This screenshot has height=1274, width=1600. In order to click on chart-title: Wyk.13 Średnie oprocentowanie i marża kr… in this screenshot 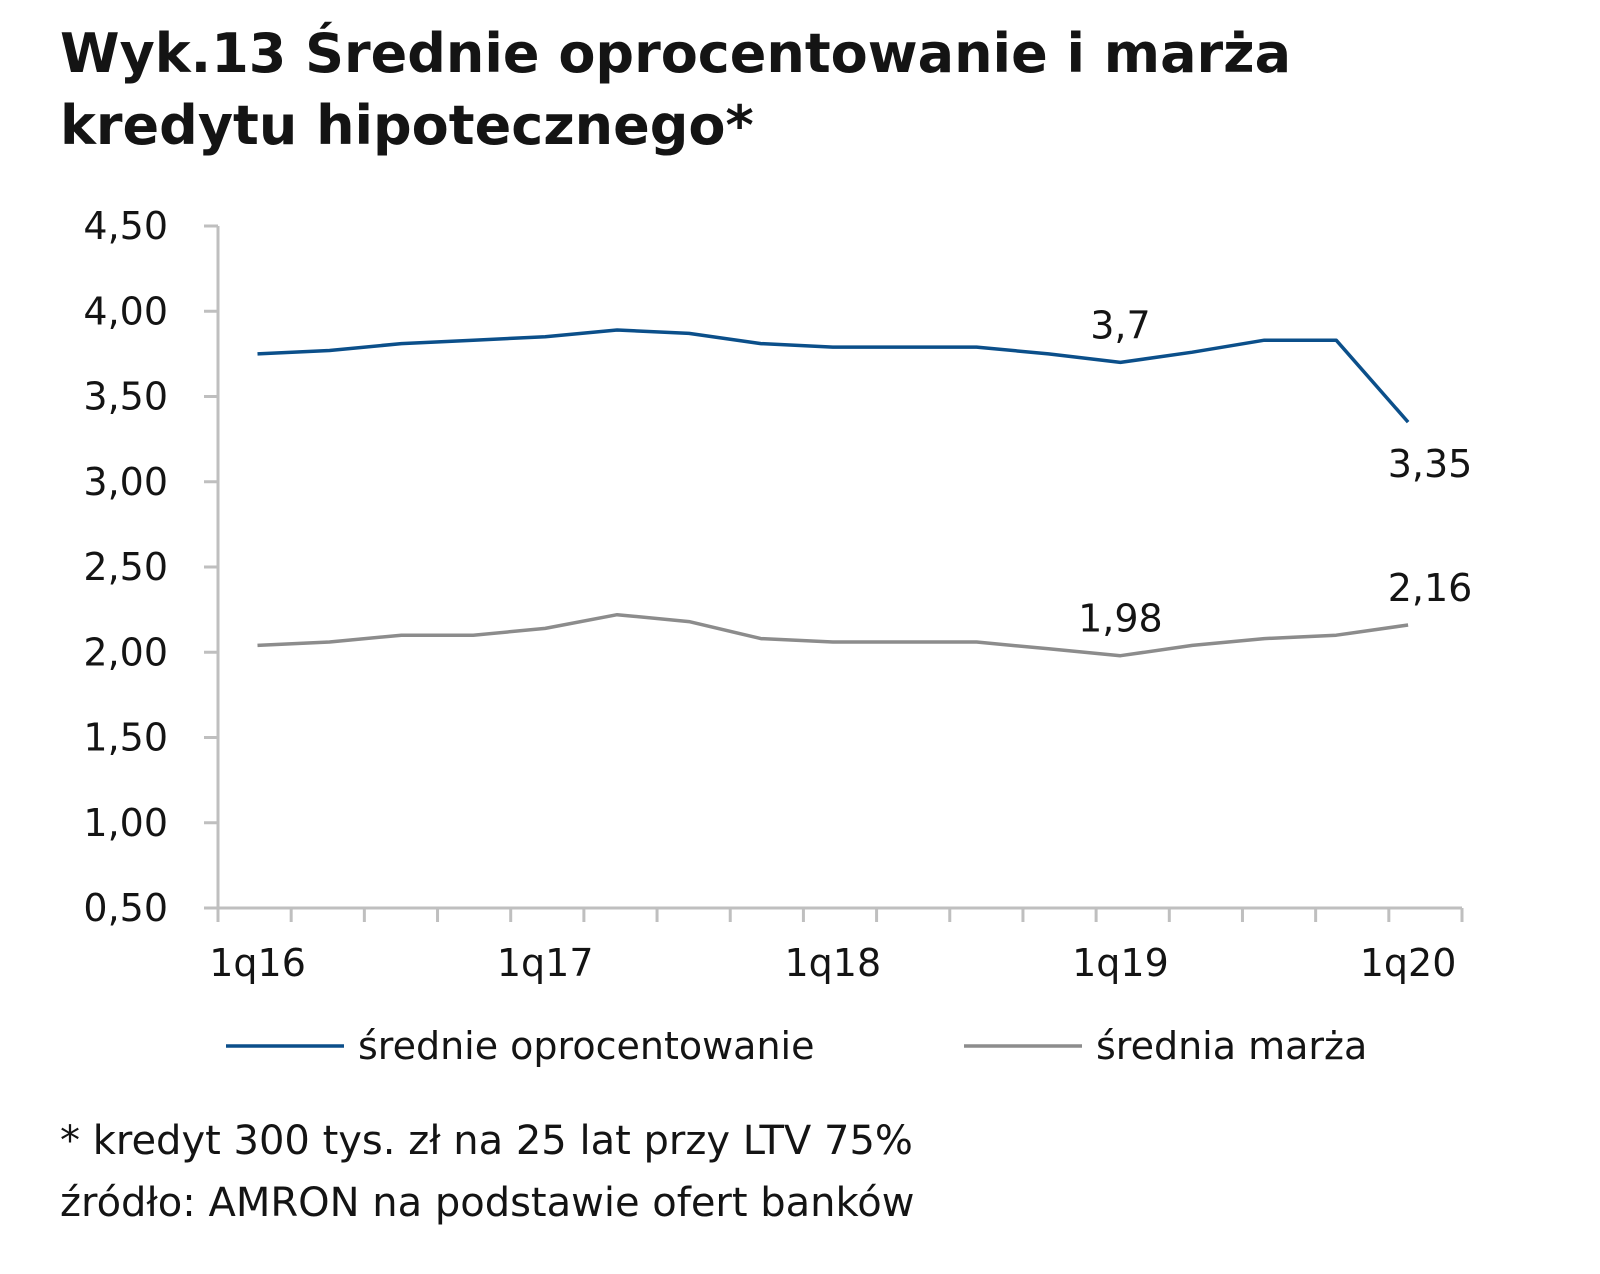, I will do `click(676, 89)`.